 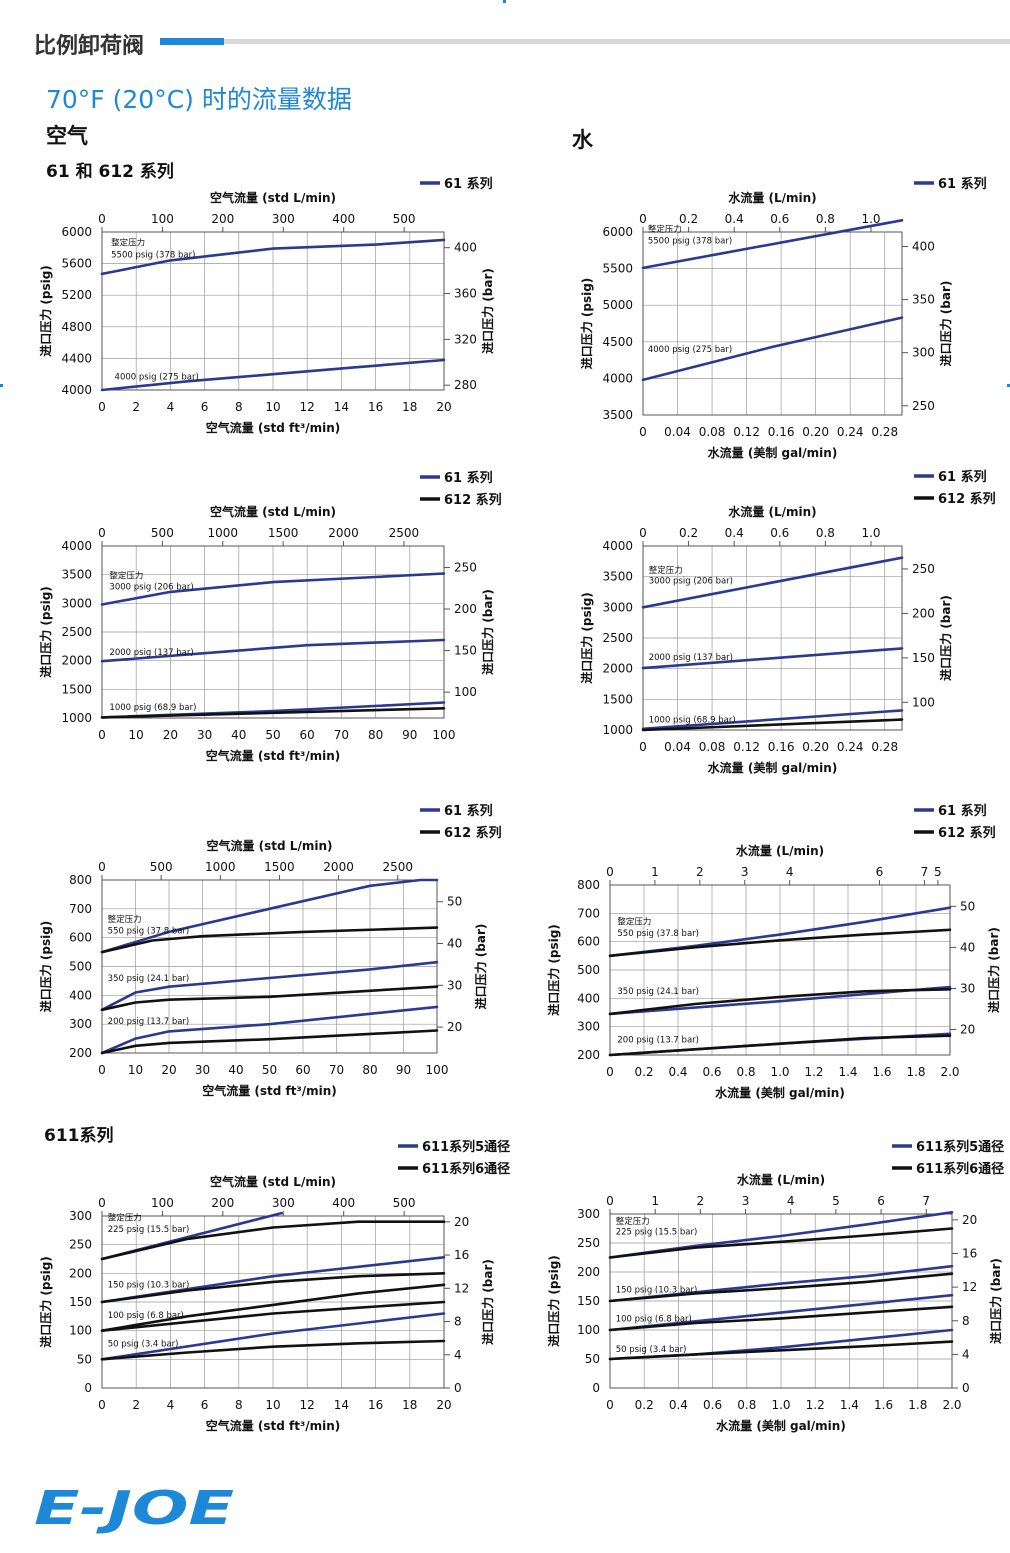 What do you see at coordinates (80, 1331) in the screenshot?
I see `chart-7-y-tick-label: 100` at bounding box center [80, 1331].